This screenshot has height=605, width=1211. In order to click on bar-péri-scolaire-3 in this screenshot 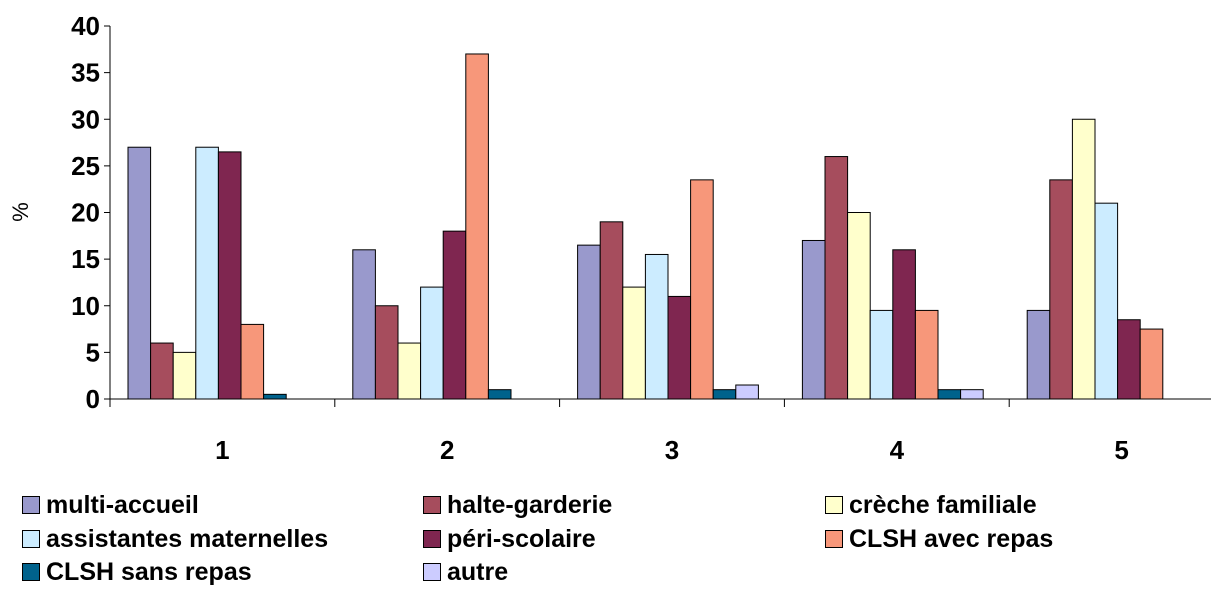, I will do `click(679, 347)`.